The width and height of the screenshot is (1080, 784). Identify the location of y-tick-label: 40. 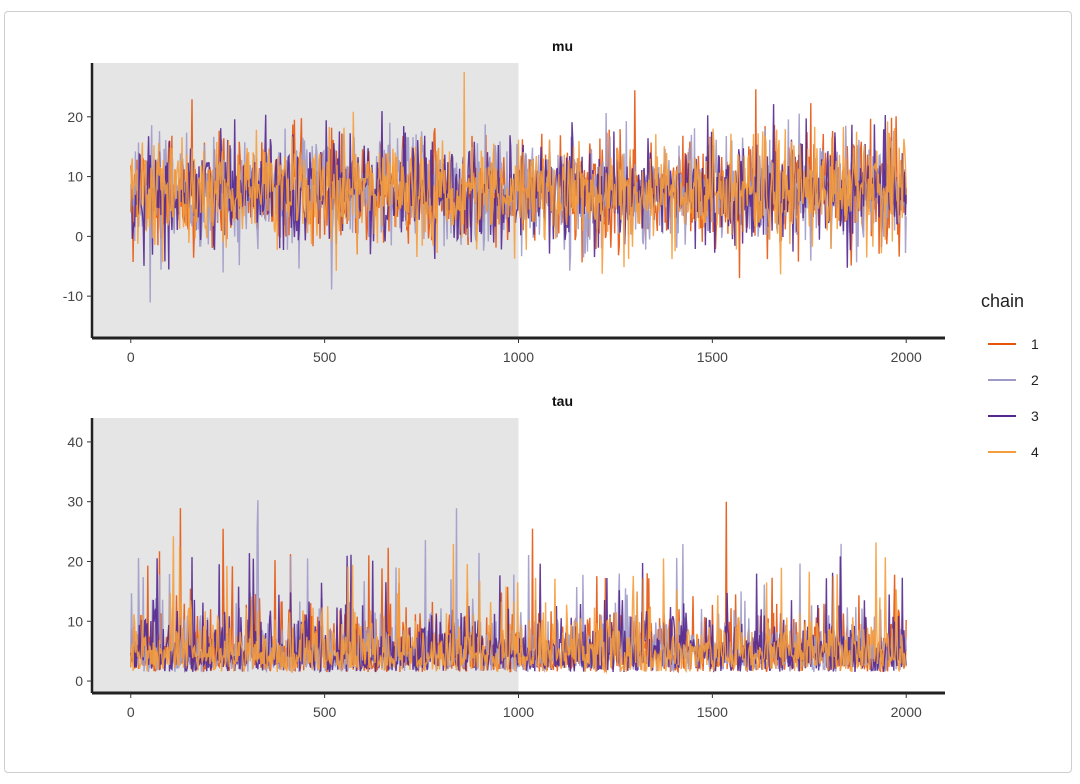
(75, 442).